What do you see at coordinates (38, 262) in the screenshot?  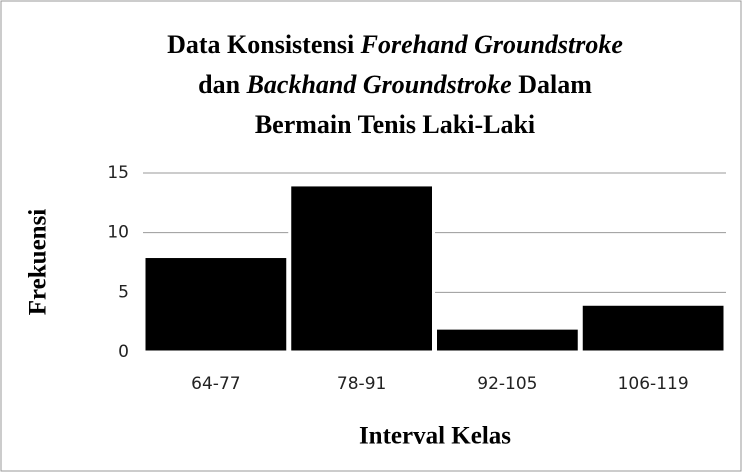 I see `y-axis-title: Frekuensi` at bounding box center [38, 262].